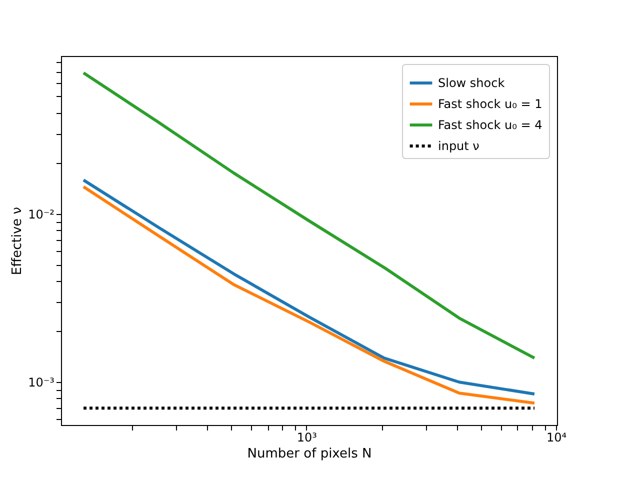 The height and width of the screenshot is (480, 640). Describe the element at coordinates (490, 104) in the screenshot. I see `legend-label: Fast shock u₀ = 1` at that location.